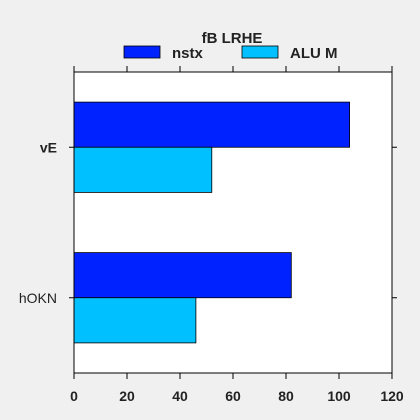  I want to click on bar-alu-m-ve, so click(143, 169).